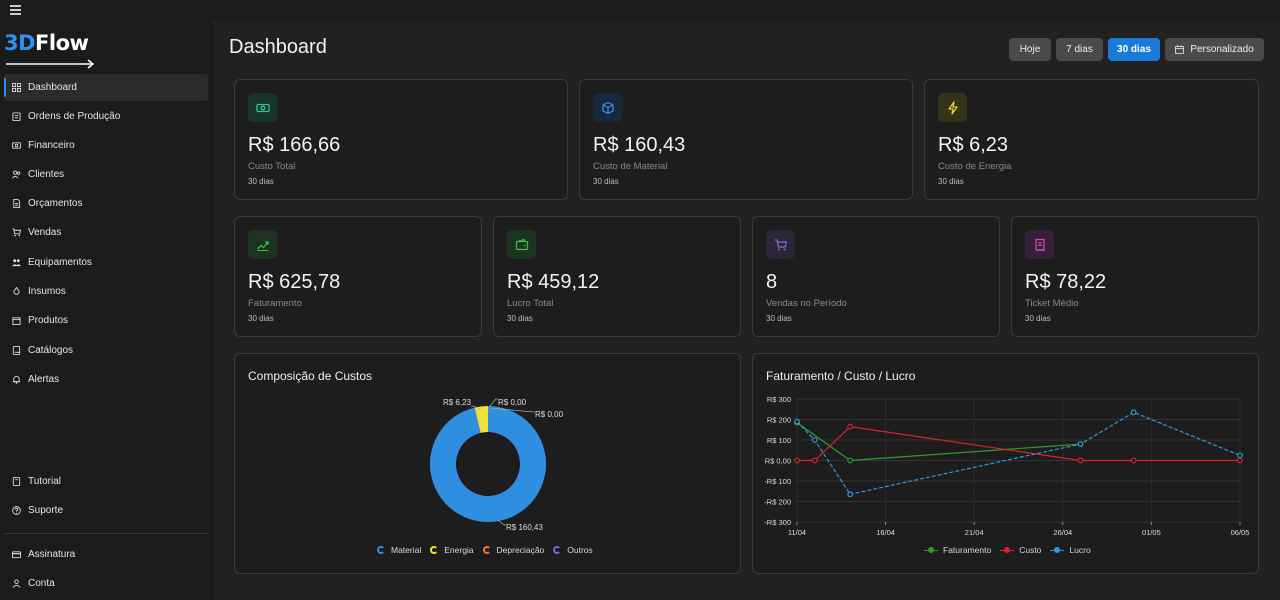  I want to click on panel-title: Composição de Custos, so click(310, 376).